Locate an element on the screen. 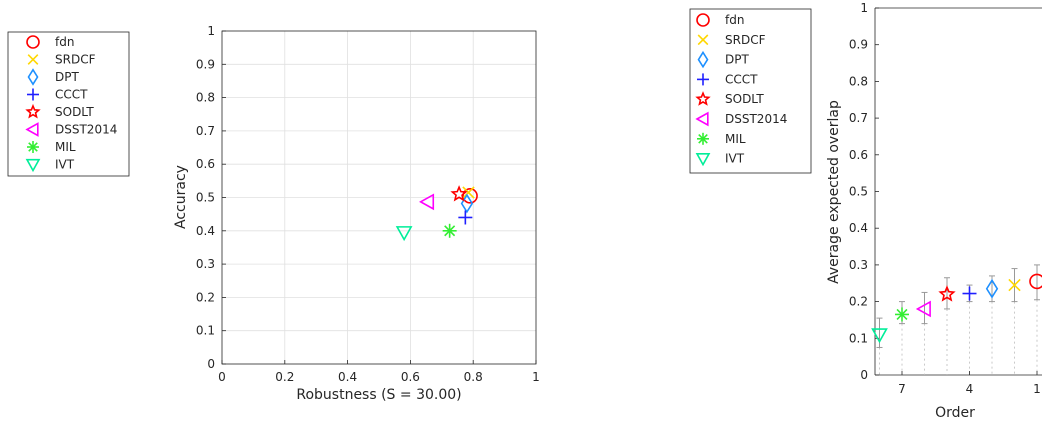 The width and height of the screenshot is (1042, 423). ar-point-ccct is located at coordinates (465, 217).